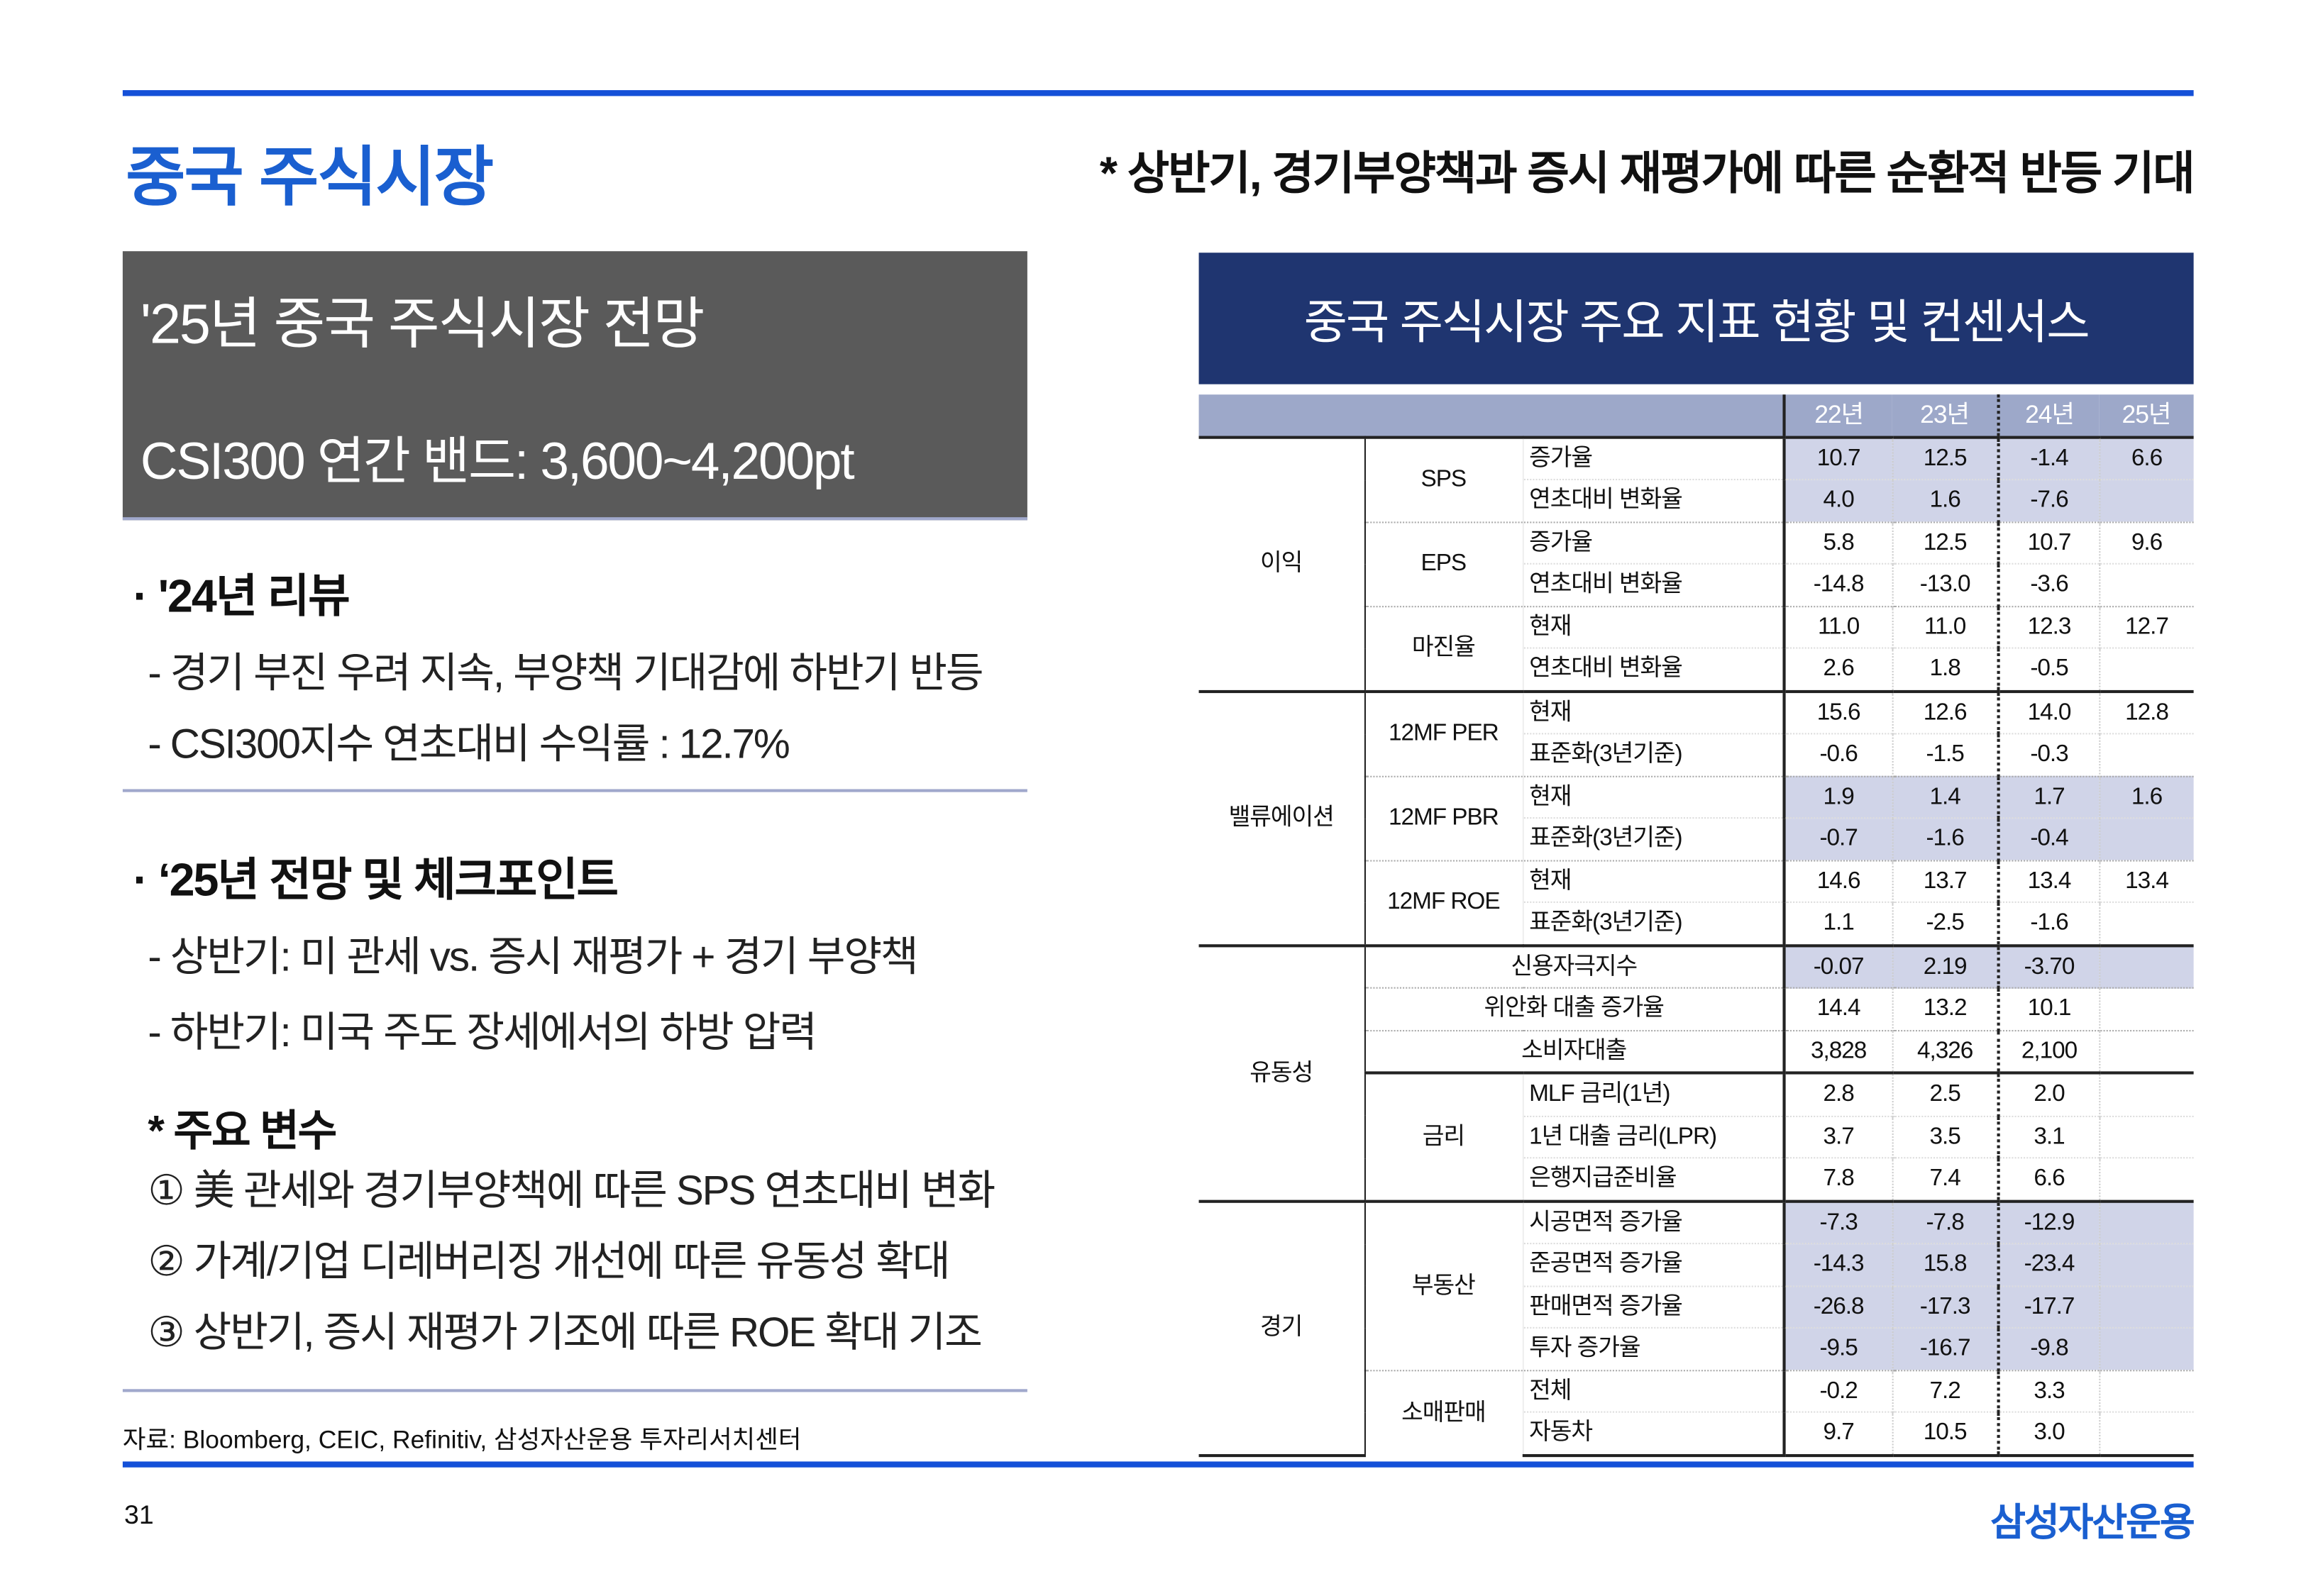 The width and height of the screenshot is (2306, 1596). I want to click on value-cell-24년: -1.4, so click(2048, 457).